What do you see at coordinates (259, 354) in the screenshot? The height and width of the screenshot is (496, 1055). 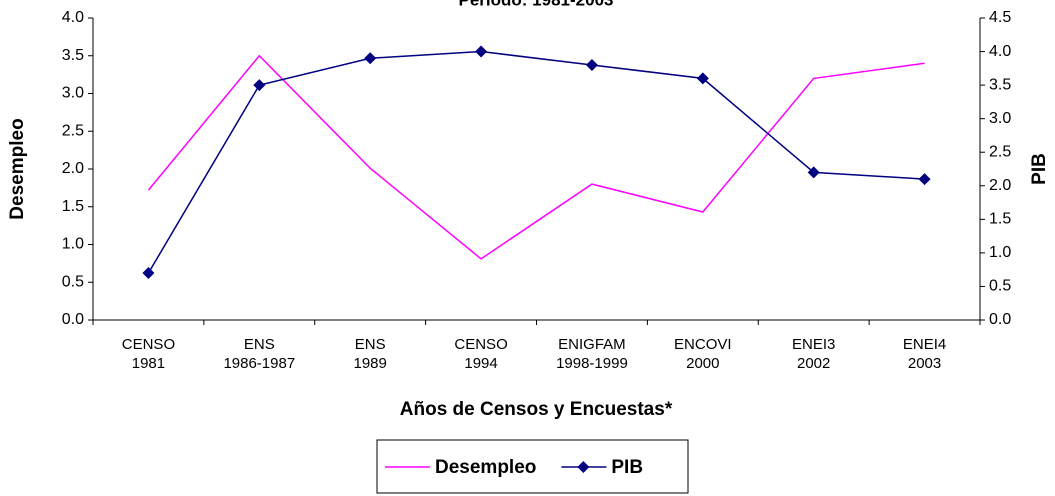 I see `x-tick-label: ENS 1986-1987` at bounding box center [259, 354].